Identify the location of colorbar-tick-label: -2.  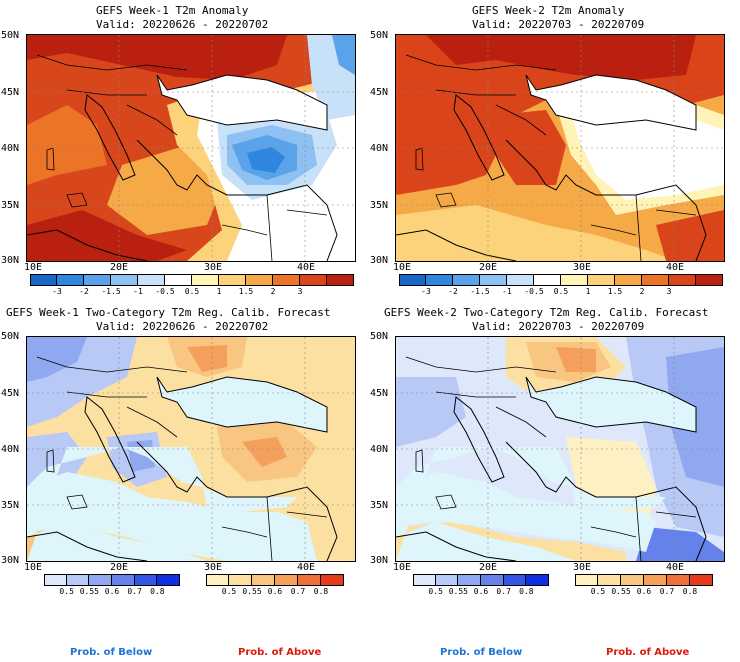
(84, 291).